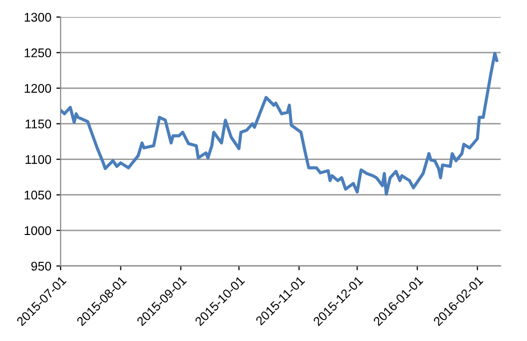 The height and width of the screenshot is (341, 527). What do you see at coordinates (38, 53) in the screenshot?
I see `y-tick-label: 1250` at bounding box center [38, 53].